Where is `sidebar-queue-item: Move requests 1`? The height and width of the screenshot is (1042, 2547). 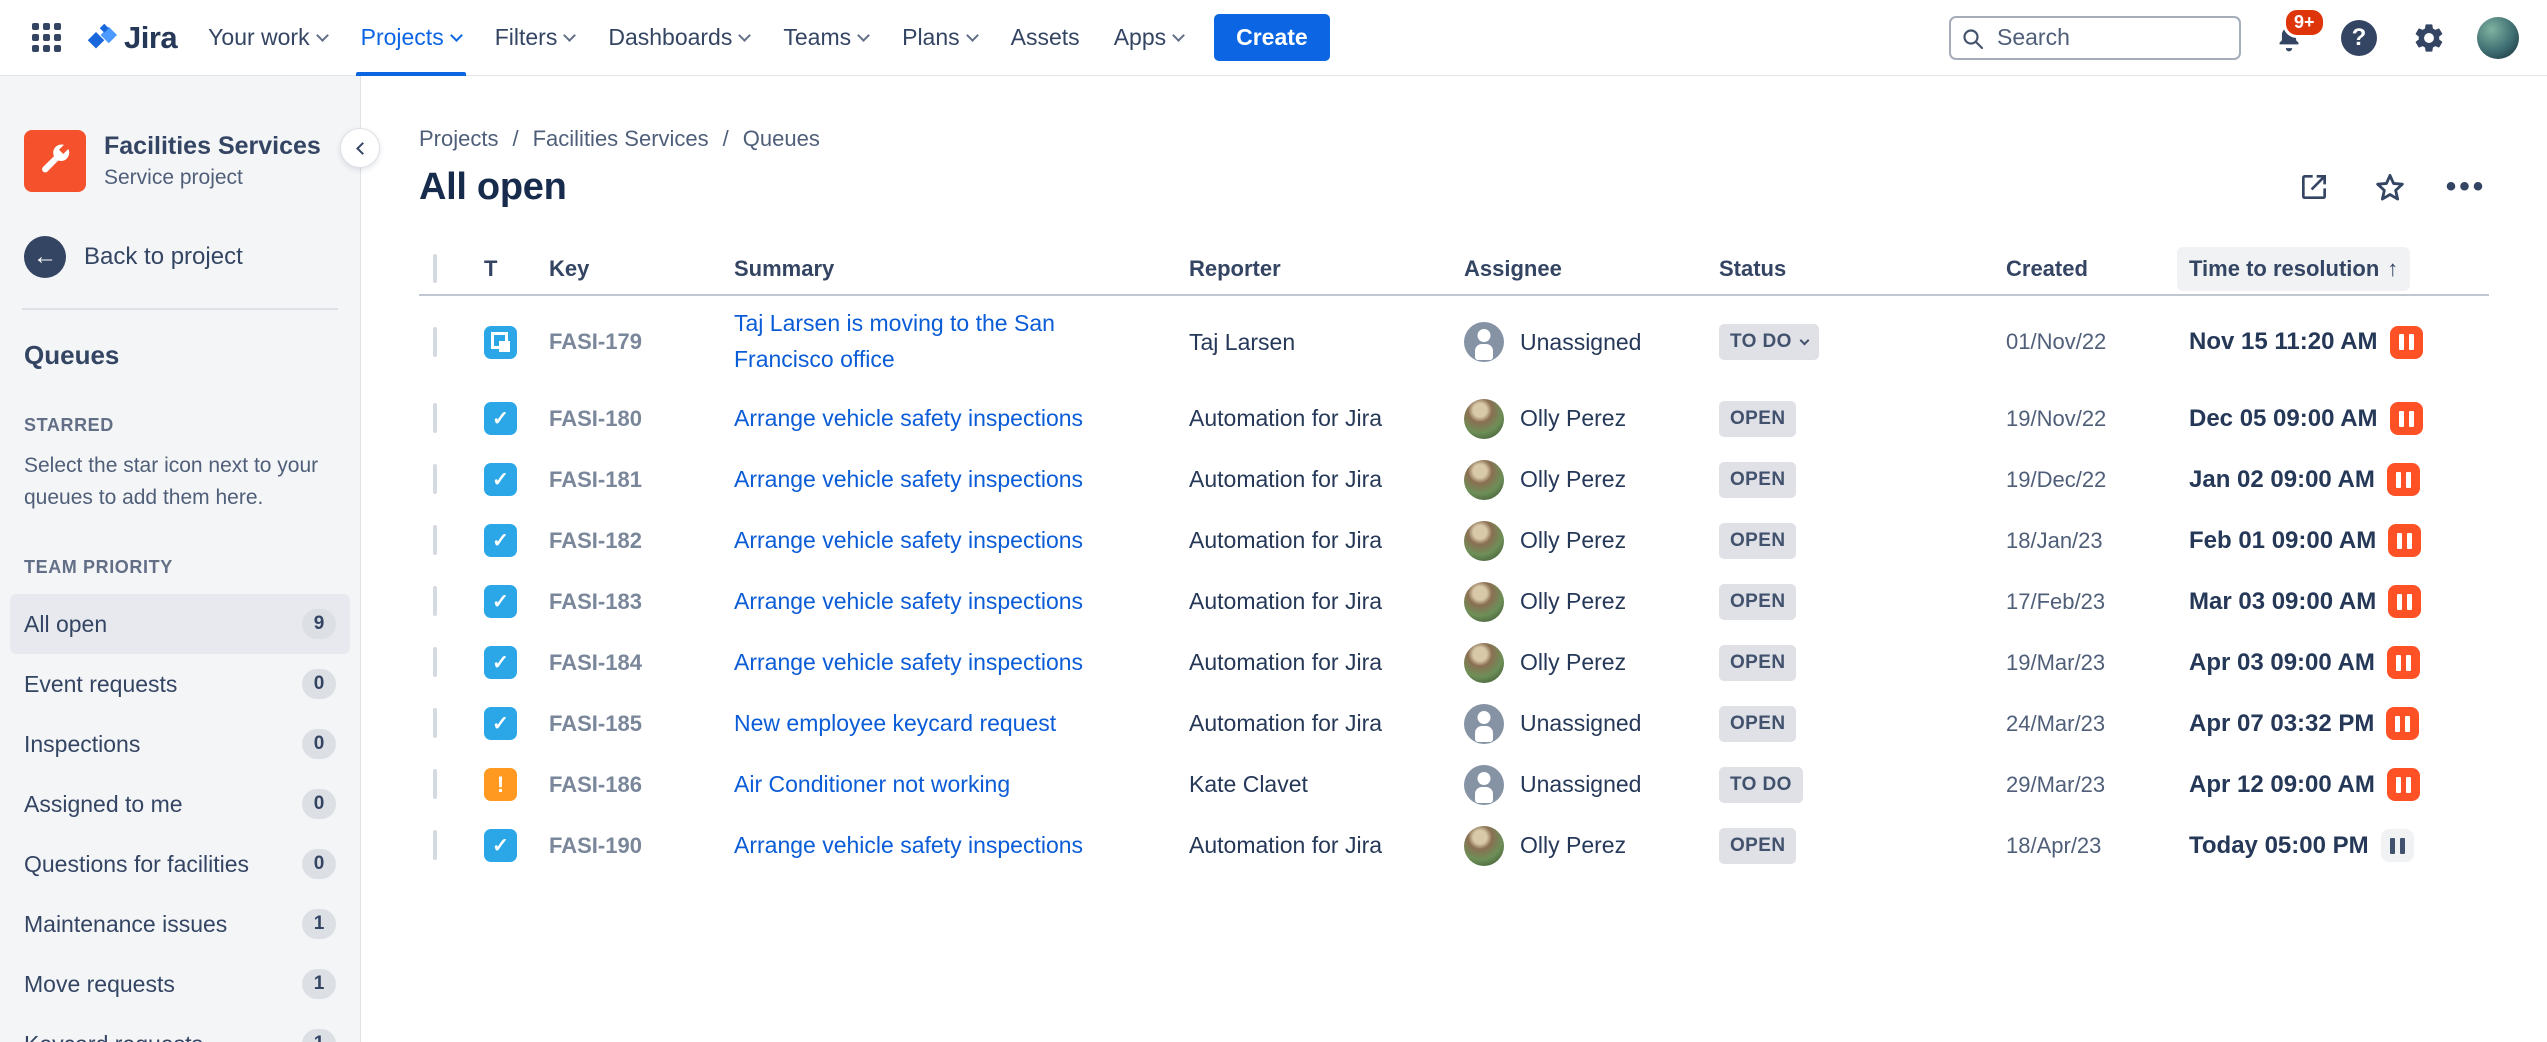
sidebar-queue-item: Move requests 1 is located at coordinates (180, 984).